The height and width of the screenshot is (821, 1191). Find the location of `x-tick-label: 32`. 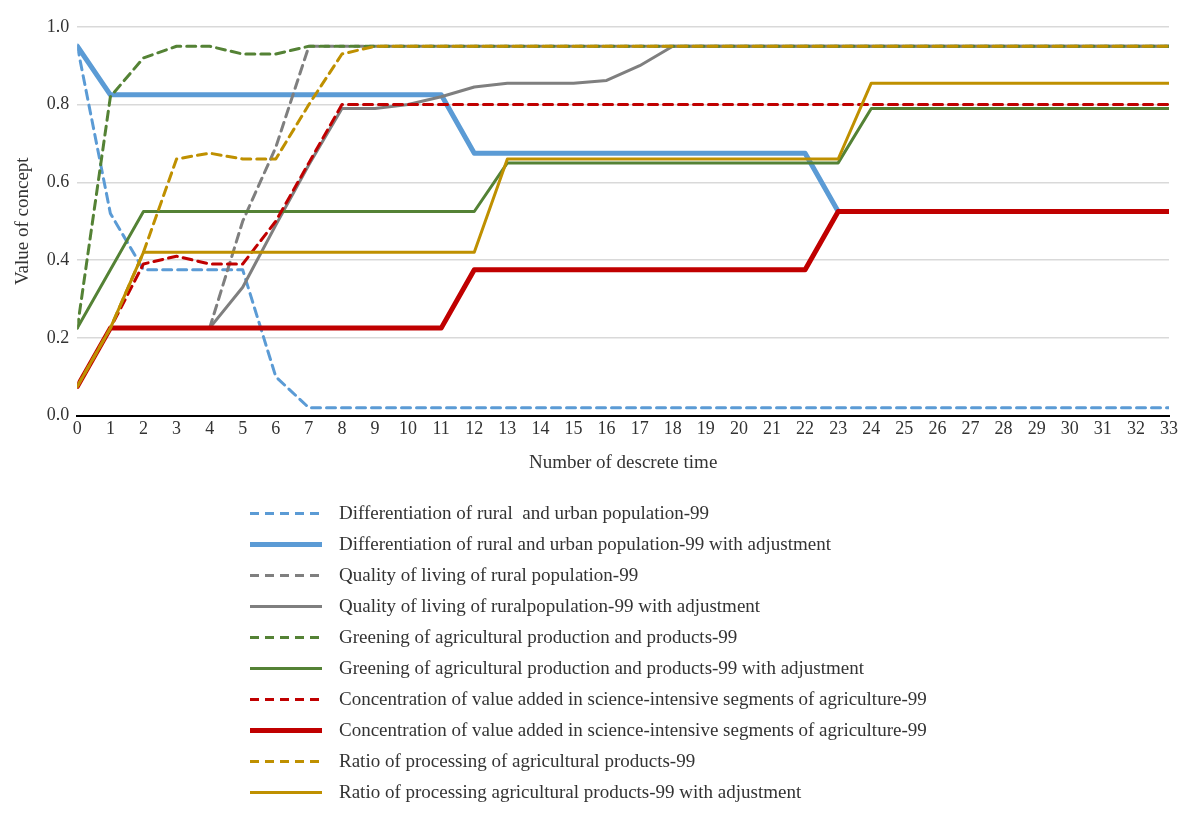

x-tick-label: 32 is located at coordinates (1135, 428).